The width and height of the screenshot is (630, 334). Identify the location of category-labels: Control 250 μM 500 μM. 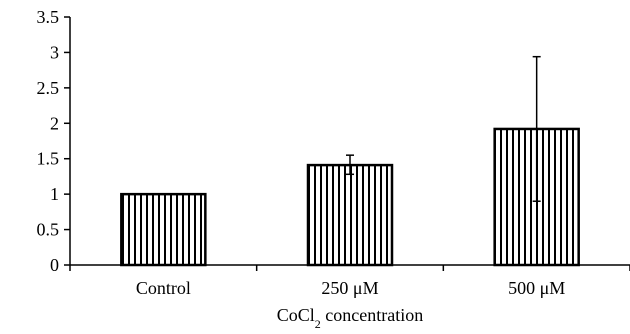
(350, 288).